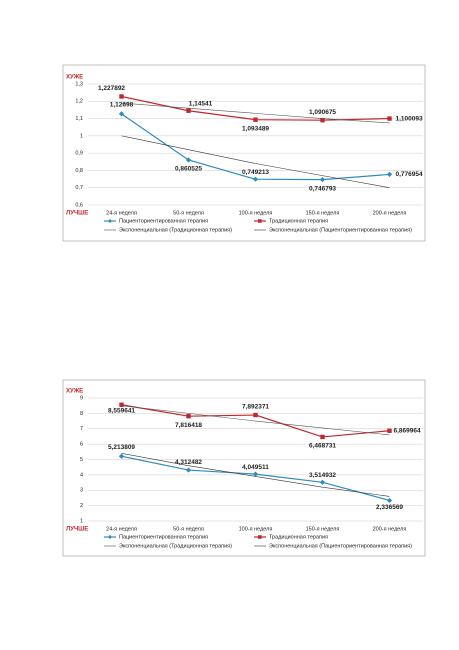 The height and width of the screenshot is (650, 459). Describe the element at coordinates (201, 103) in the screenshot. I see `value-label: 1,14541` at that location.